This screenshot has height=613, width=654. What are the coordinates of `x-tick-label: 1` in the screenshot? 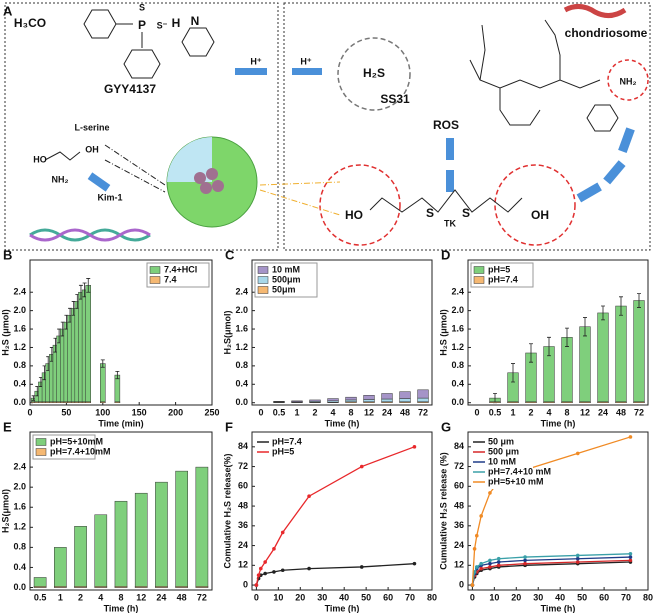 It's located at (60, 597).